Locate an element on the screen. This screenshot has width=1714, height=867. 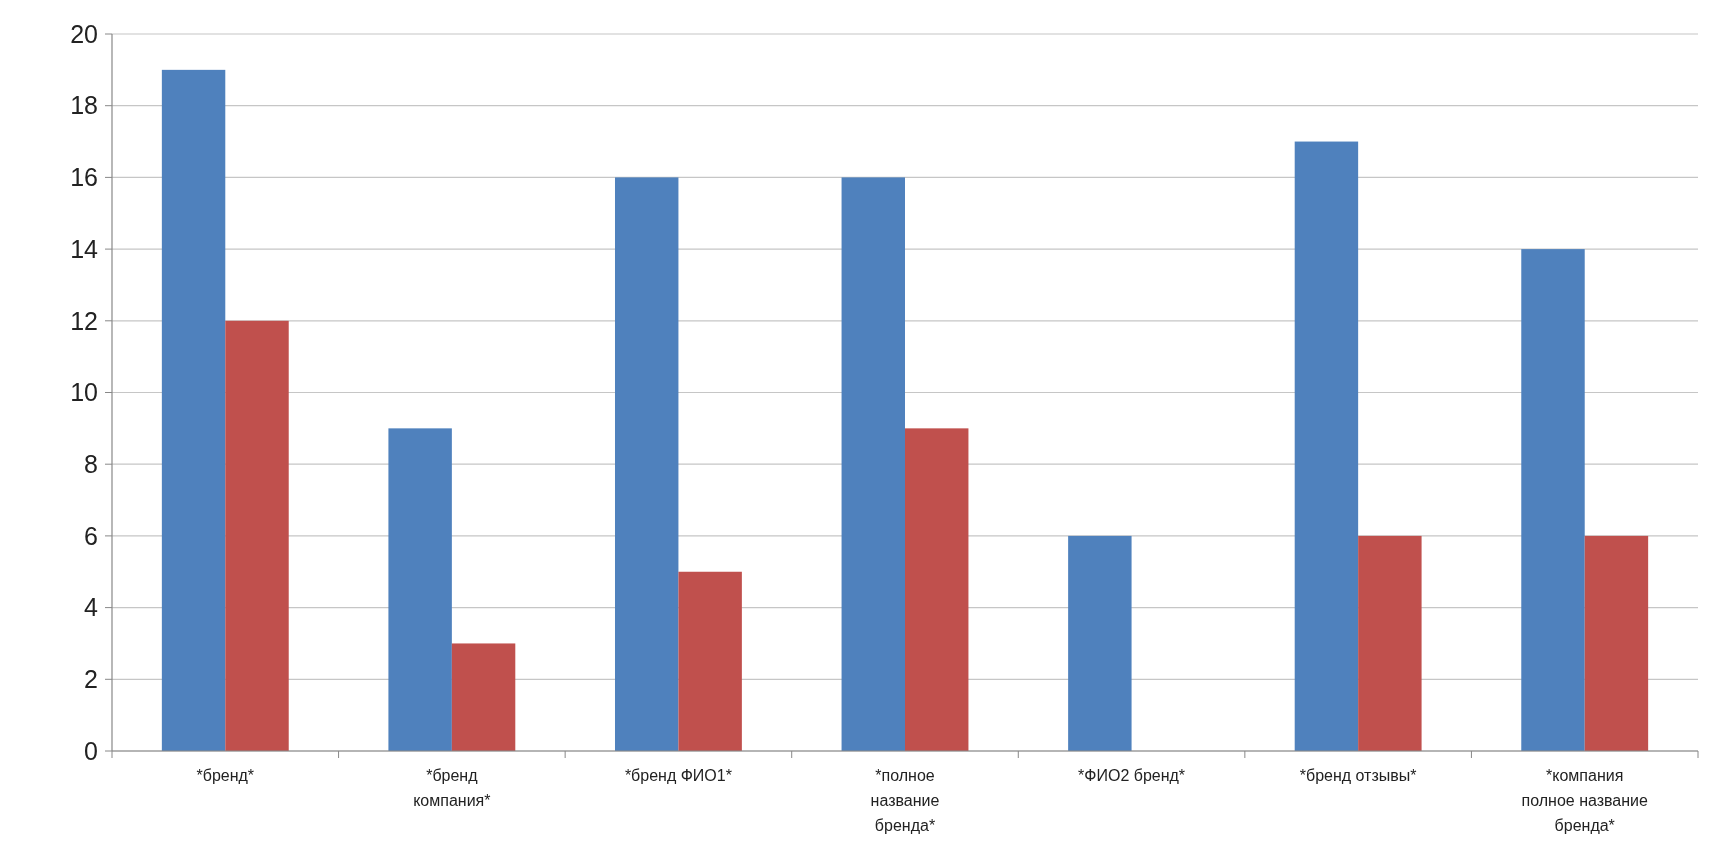
category-label: *бренд компания* is located at coordinates (452, 788).